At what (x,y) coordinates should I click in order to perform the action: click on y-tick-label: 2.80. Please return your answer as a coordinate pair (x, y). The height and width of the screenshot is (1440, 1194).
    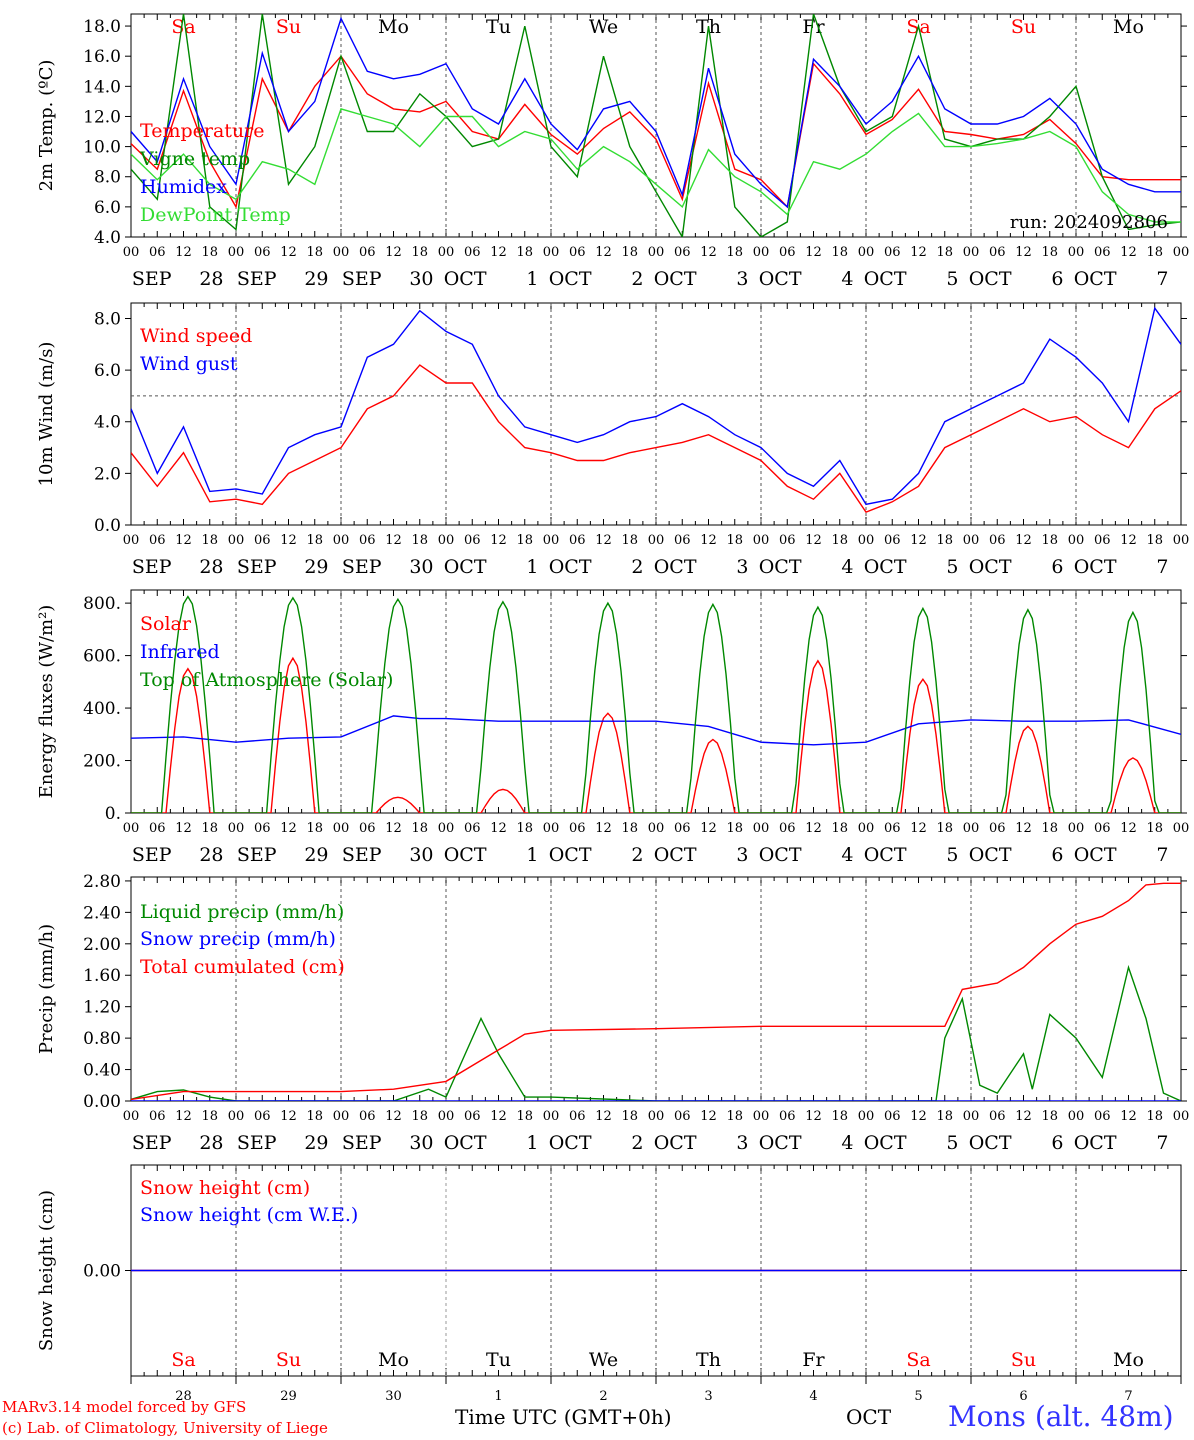
    Looking at the image, I should click on (102, 882).